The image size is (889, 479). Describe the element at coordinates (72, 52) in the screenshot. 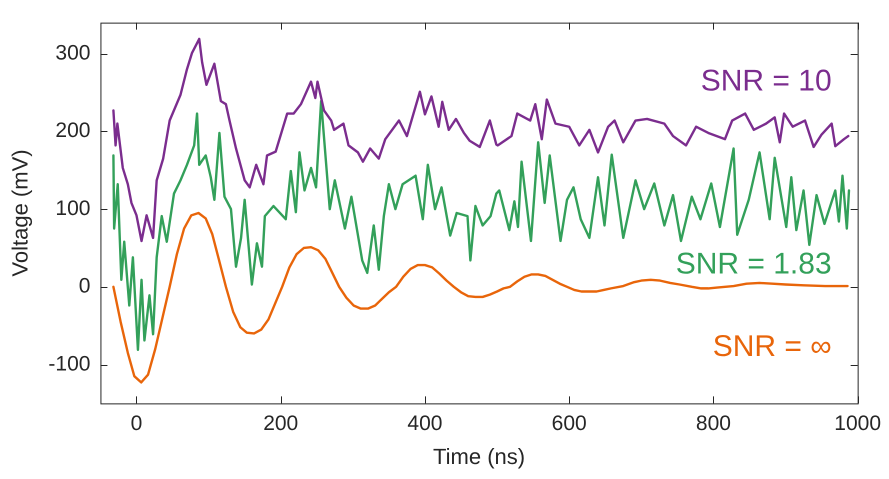

I see `y-tick-label: 300` at that location.